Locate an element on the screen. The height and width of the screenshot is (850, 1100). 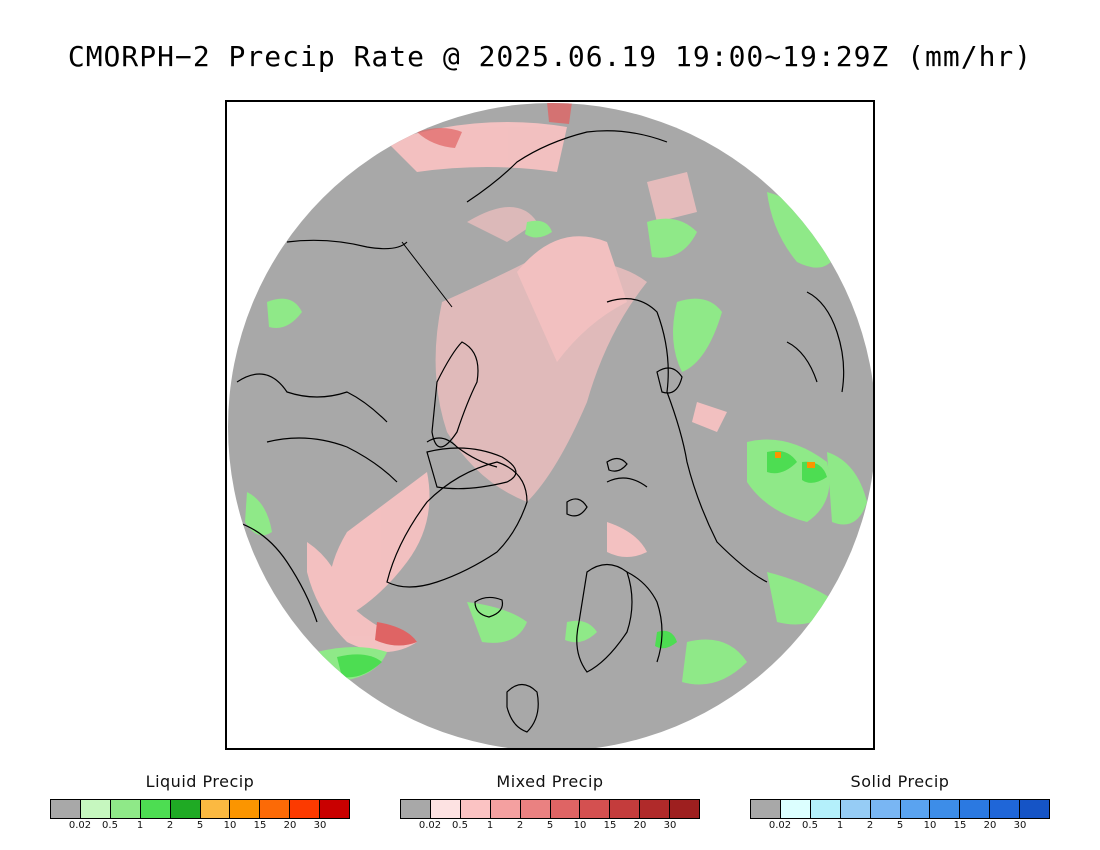
legend-ticks-liquid: 0.02 0.5 1 2 5 10 15 20 30 is located at coordinates (200, 826).